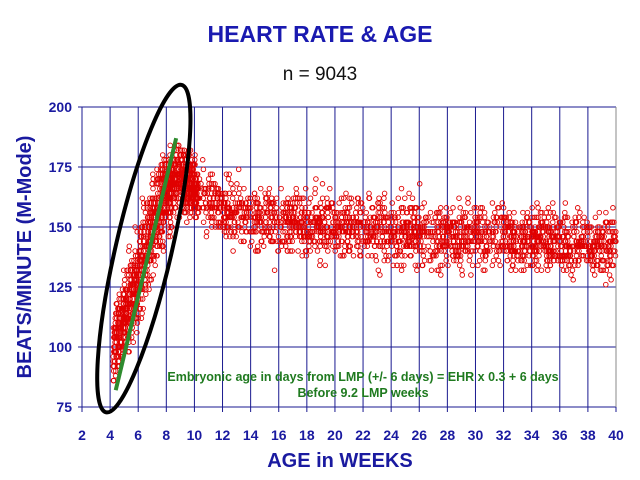 This screenshot has width=640, height=480. I want to click on highlight-ellipse, so click(144, 248).